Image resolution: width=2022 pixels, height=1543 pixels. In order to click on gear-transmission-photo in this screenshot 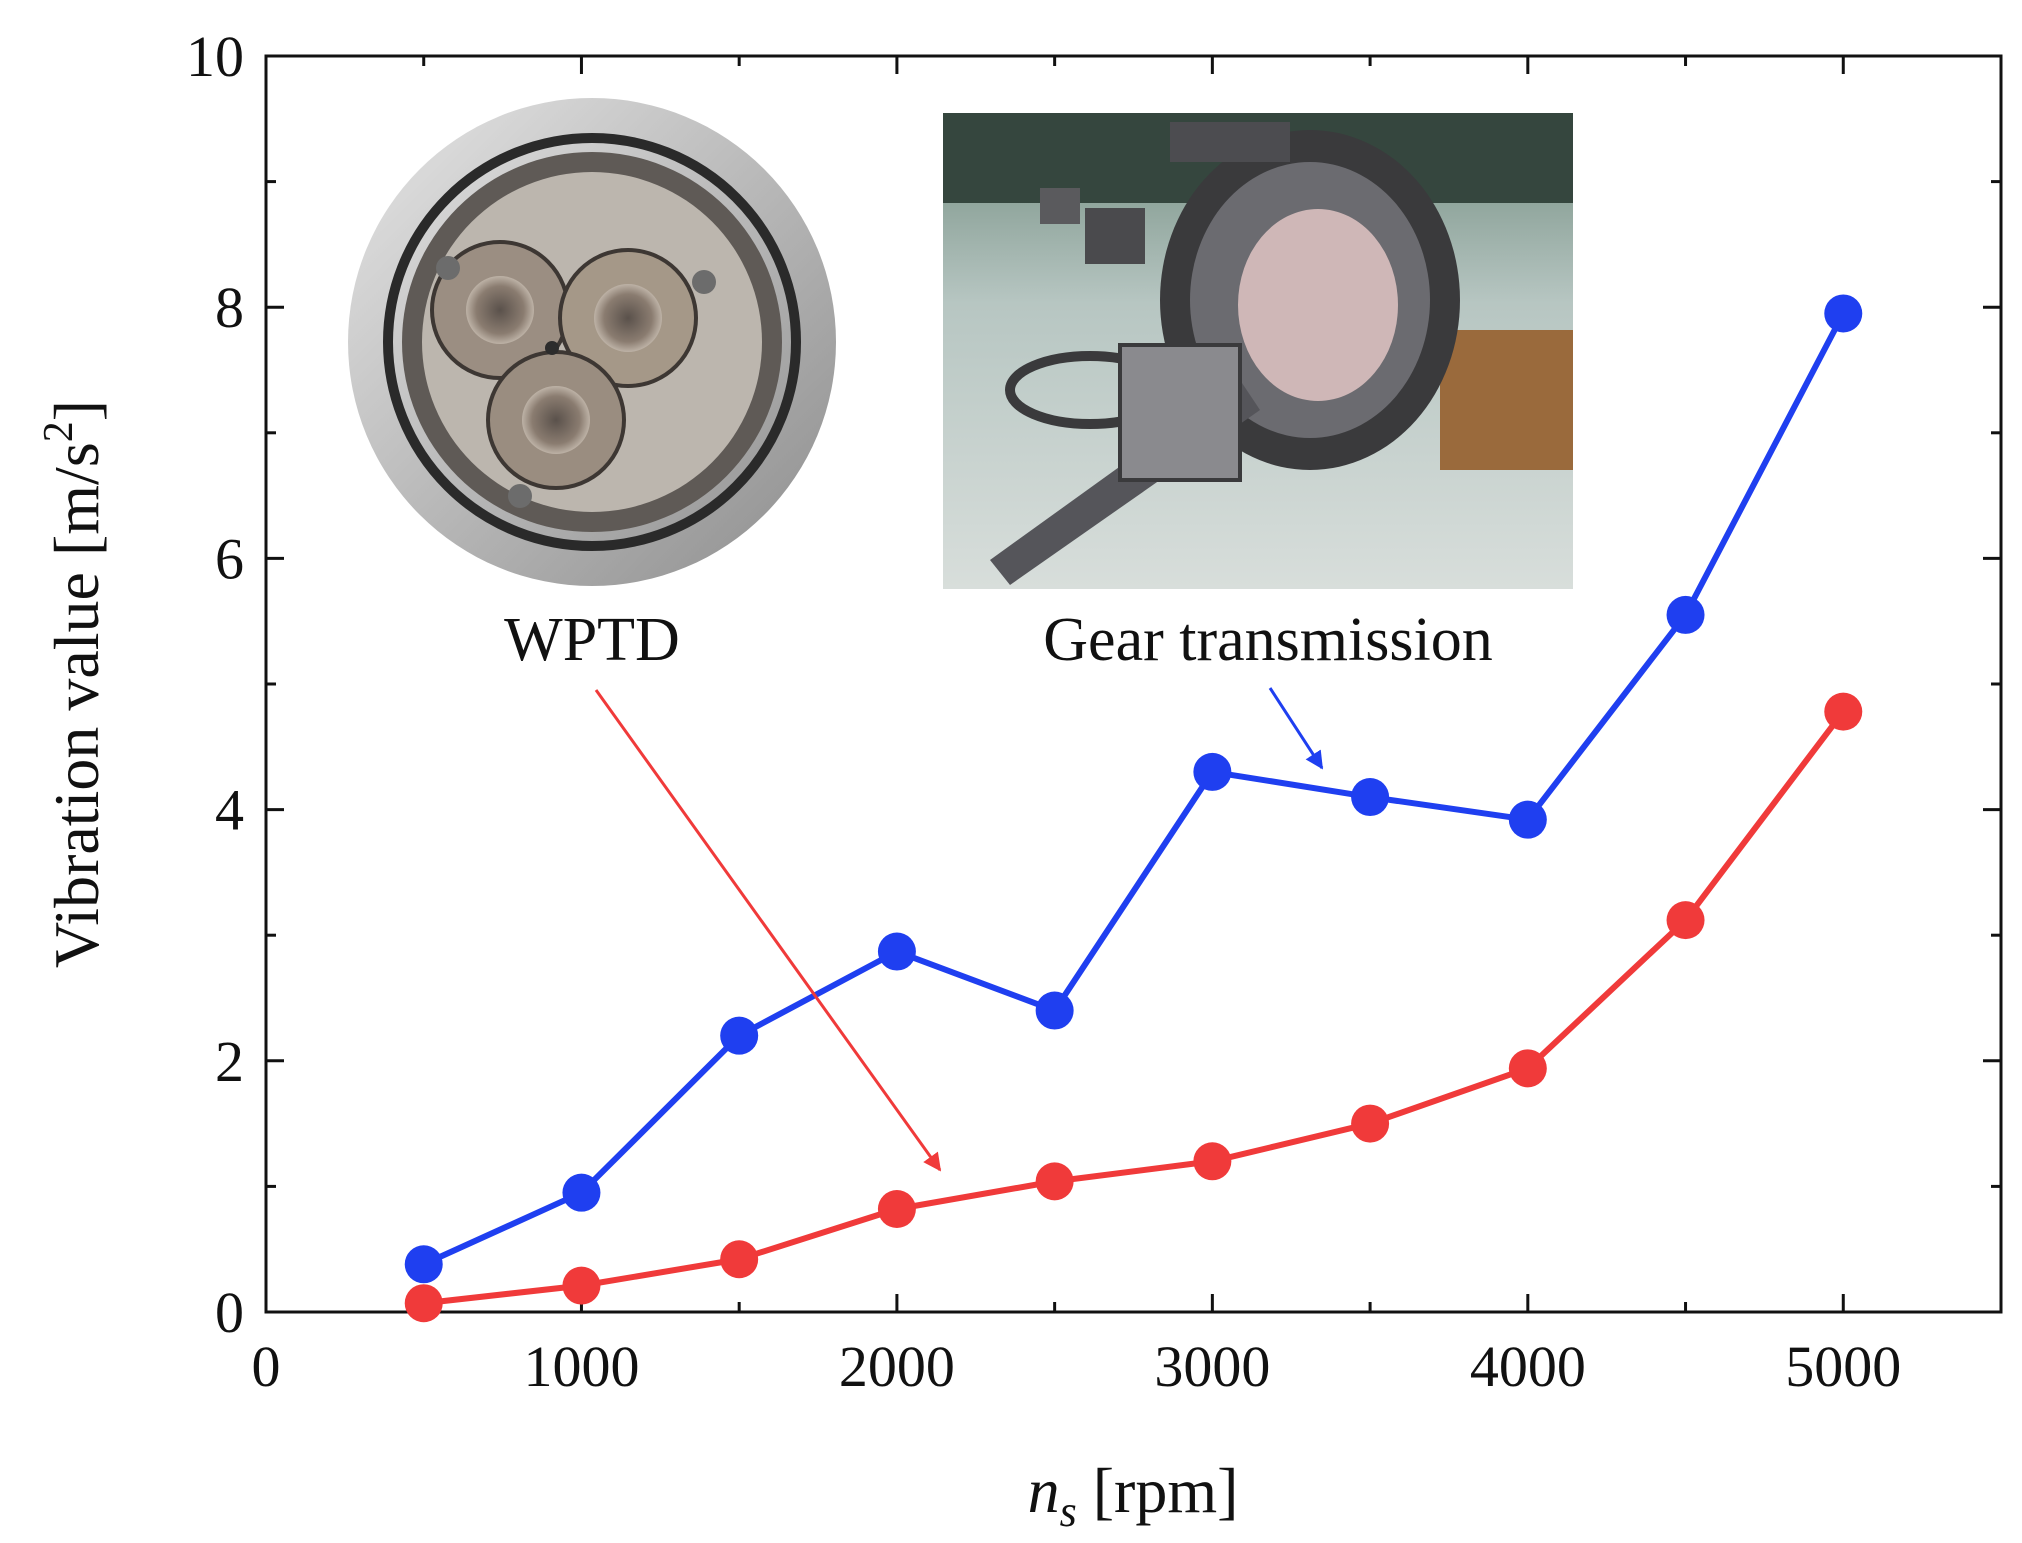, I will do `click(1258, 351)`.